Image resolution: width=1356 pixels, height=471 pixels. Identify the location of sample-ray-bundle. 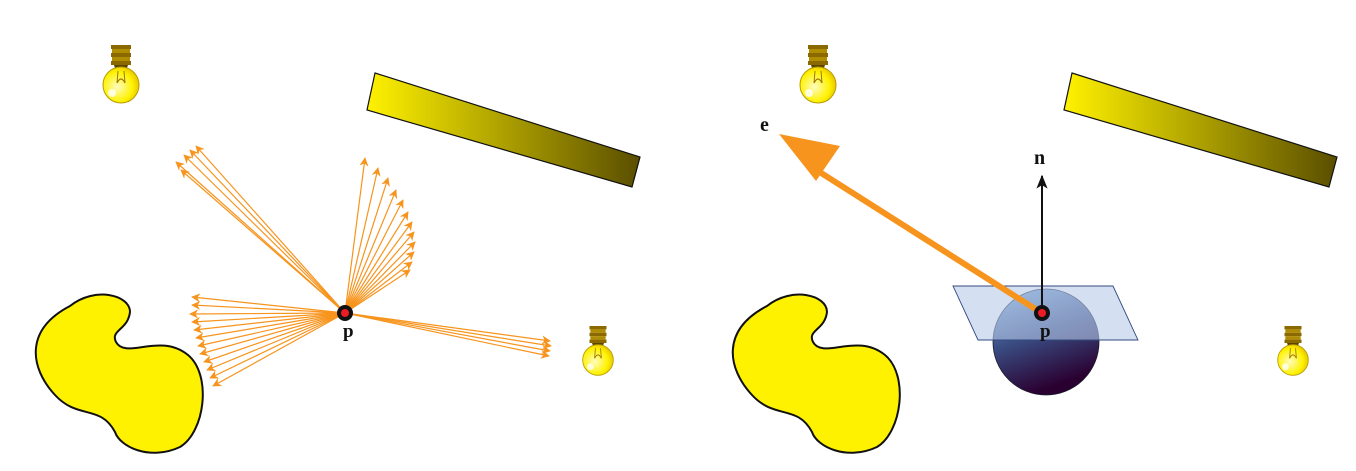
(363, 266).